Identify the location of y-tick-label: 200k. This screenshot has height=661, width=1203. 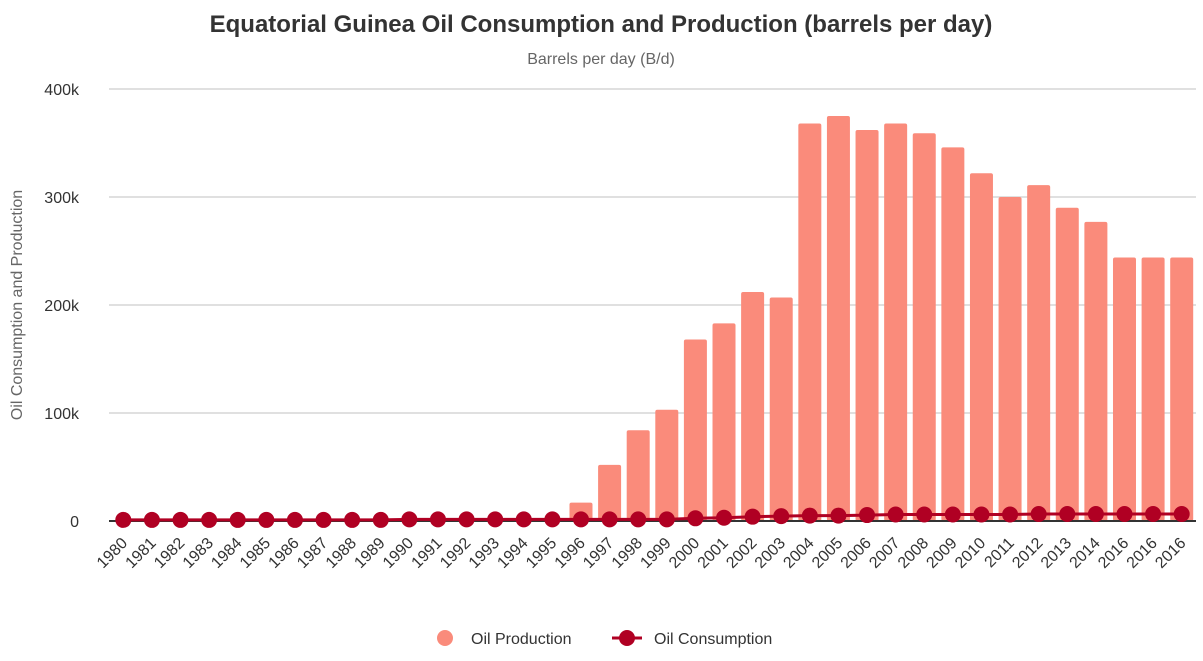
(62, 306).